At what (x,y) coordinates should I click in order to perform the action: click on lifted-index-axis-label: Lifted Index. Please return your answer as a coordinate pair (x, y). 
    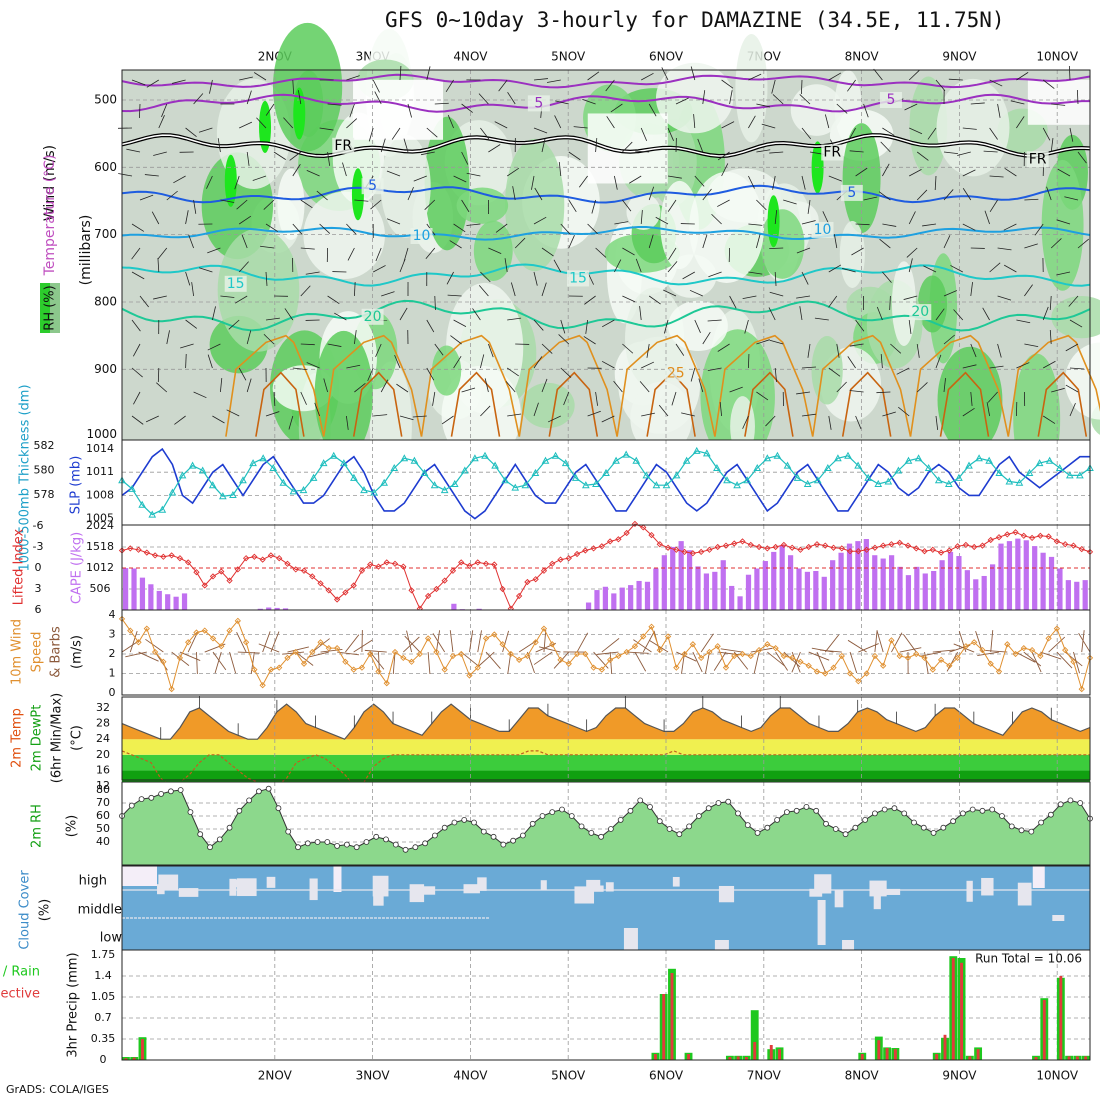
    Looking at the image, I should click on (19, 566).